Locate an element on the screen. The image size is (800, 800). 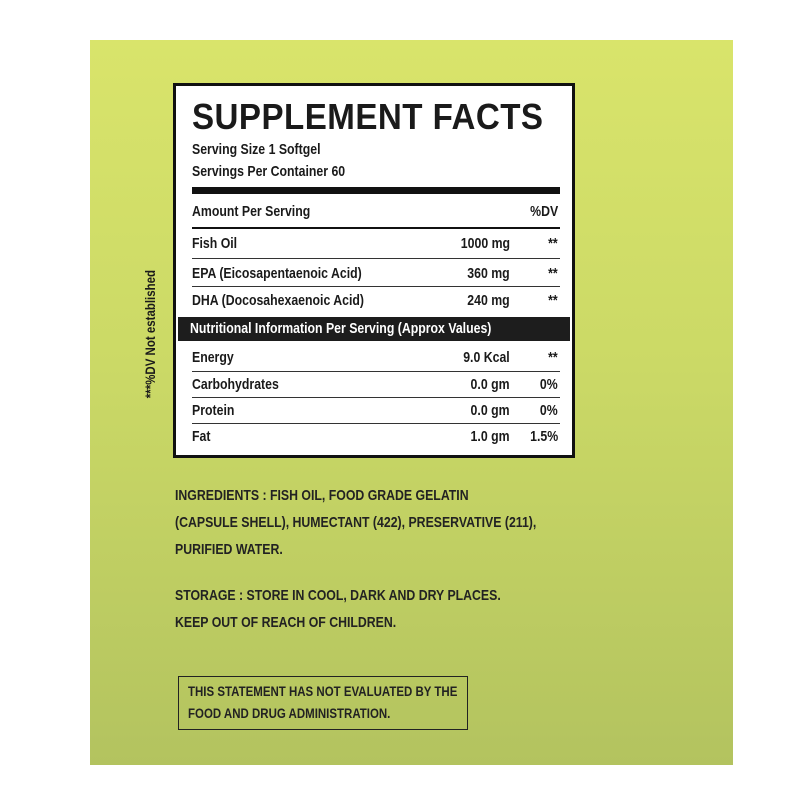
table-row: Protein 0.0 gm 0% is located at coordinates (376, 411).